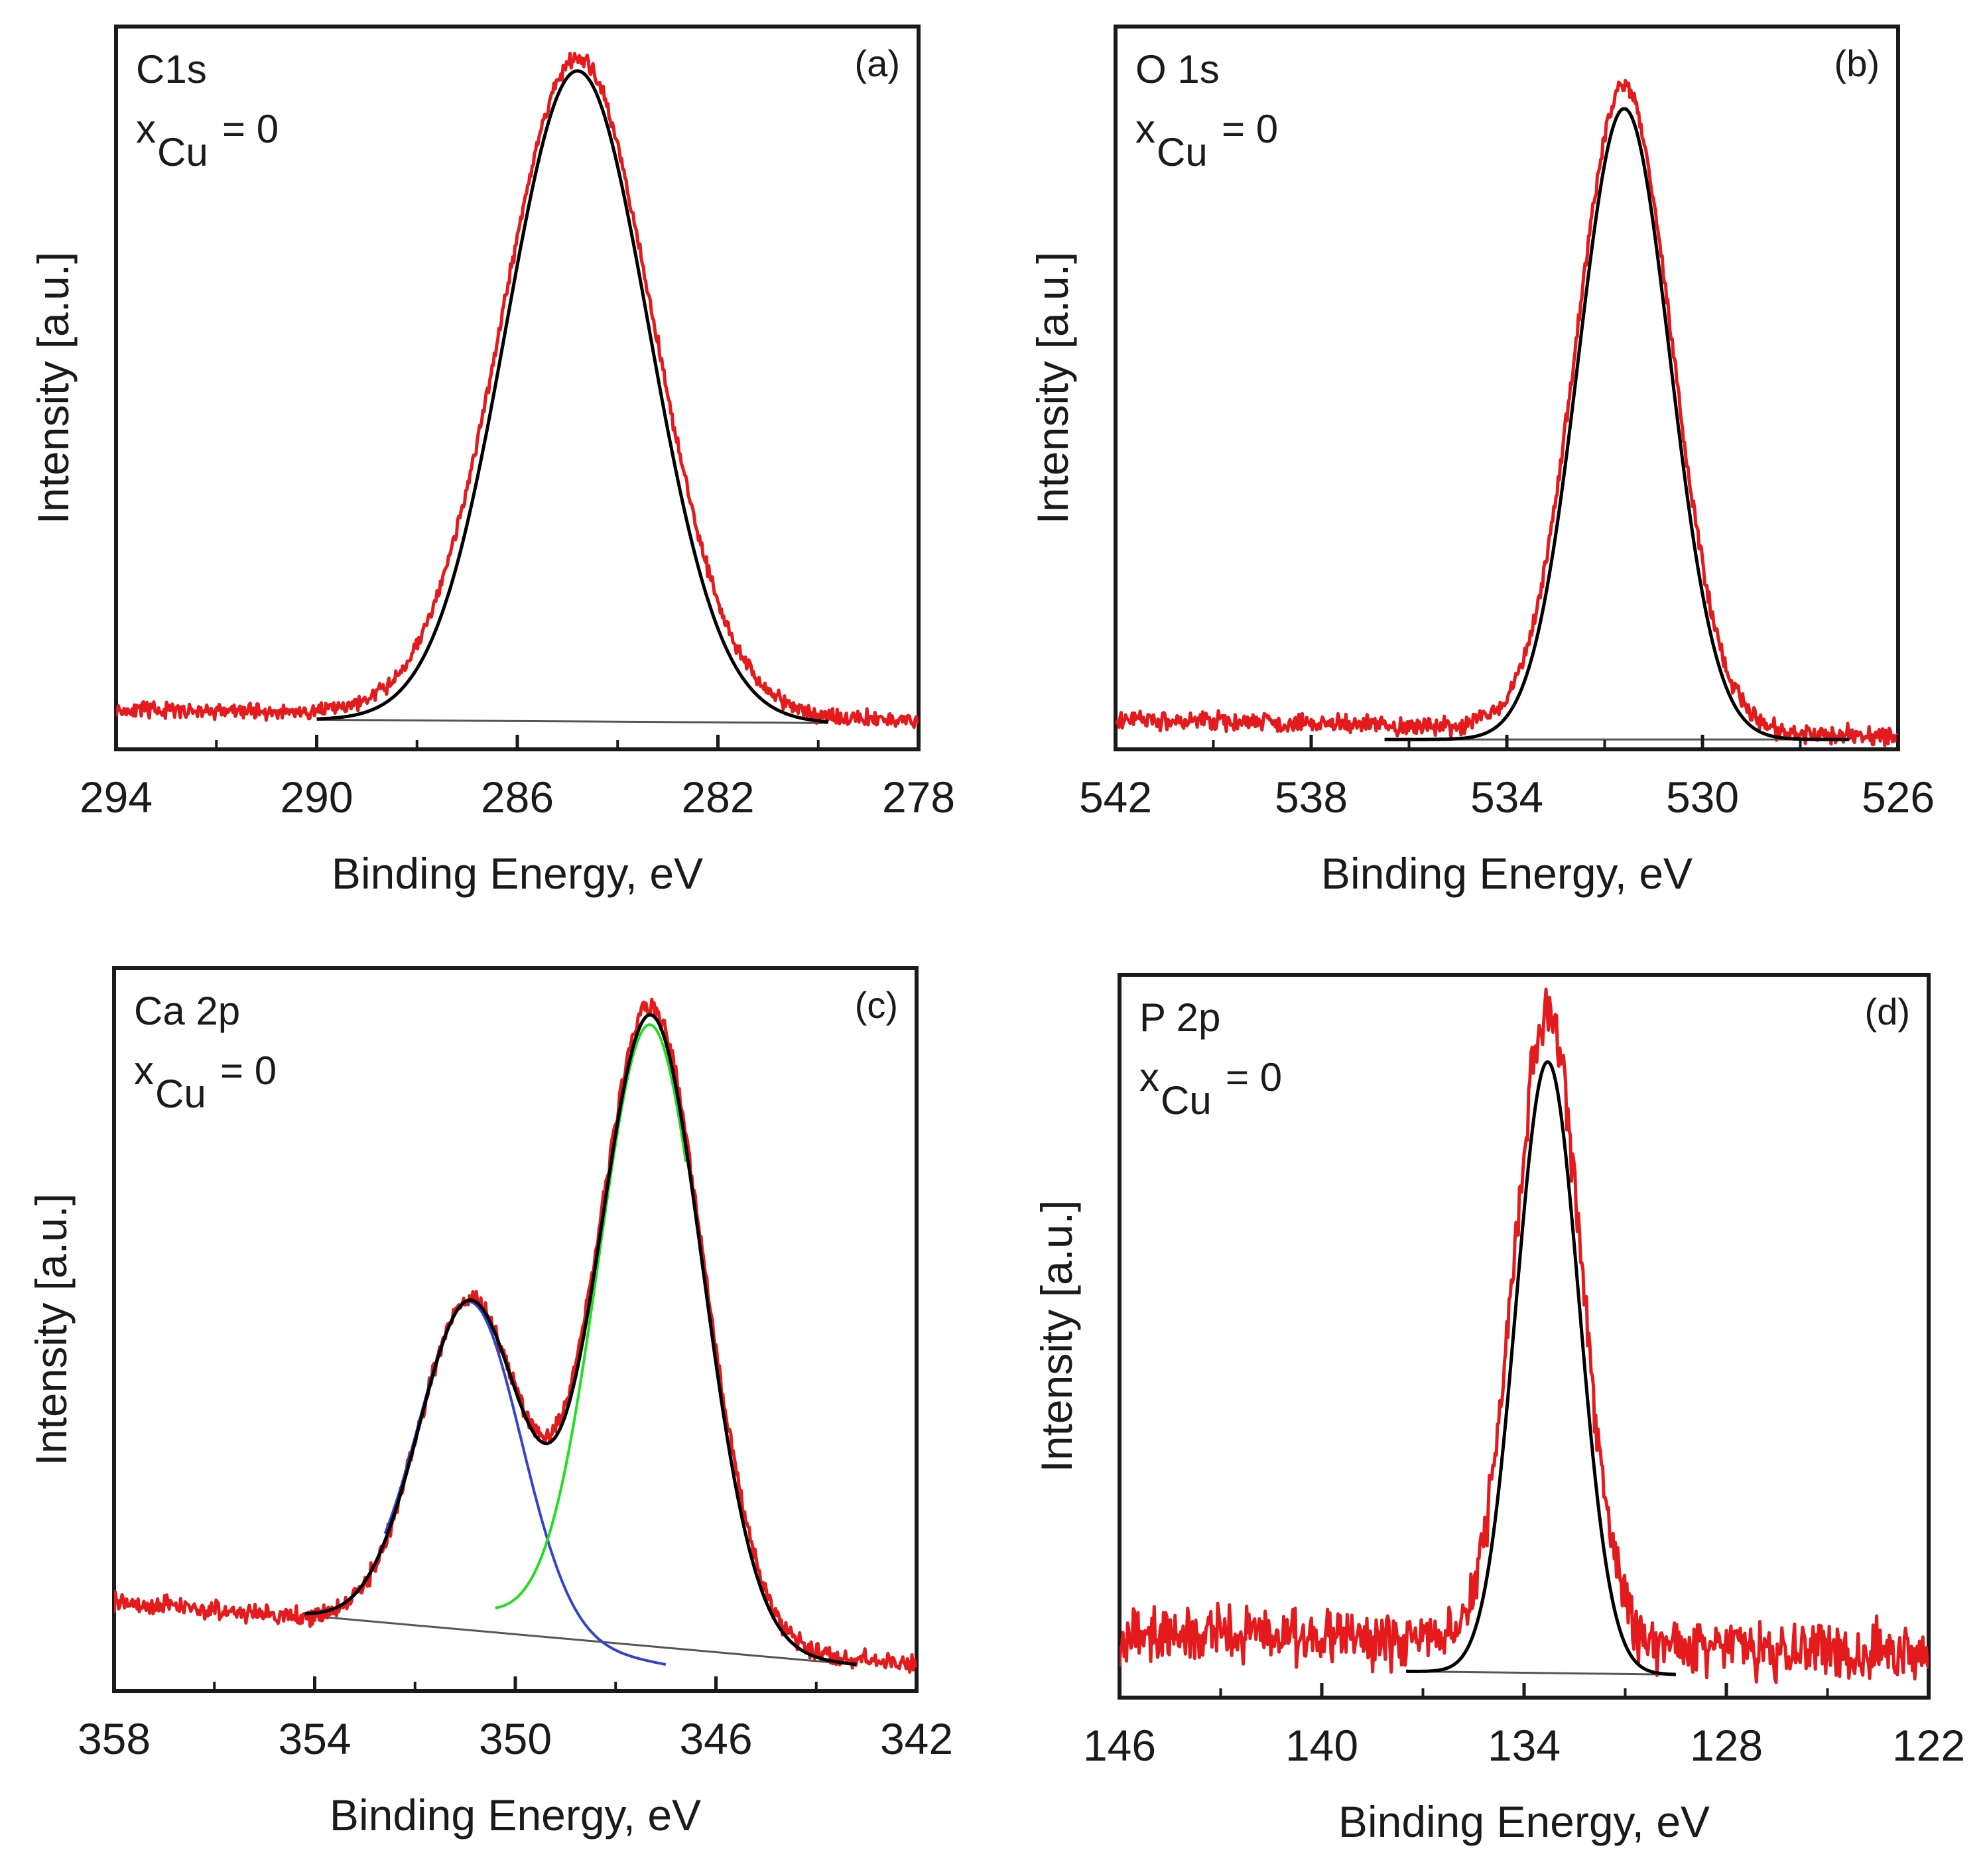 The width and height of the screenshot is (1987, 1876). What do you see at coordinates (1311, 797) in the screenshot?
I see `x-tick-label: 538` at bounding box center [1311, 797].